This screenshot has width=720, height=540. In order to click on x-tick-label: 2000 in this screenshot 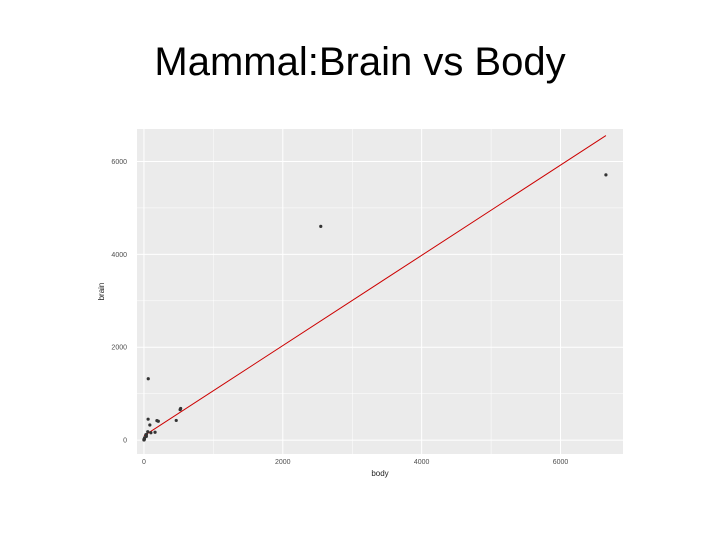, I will do `click(283, 462)`.